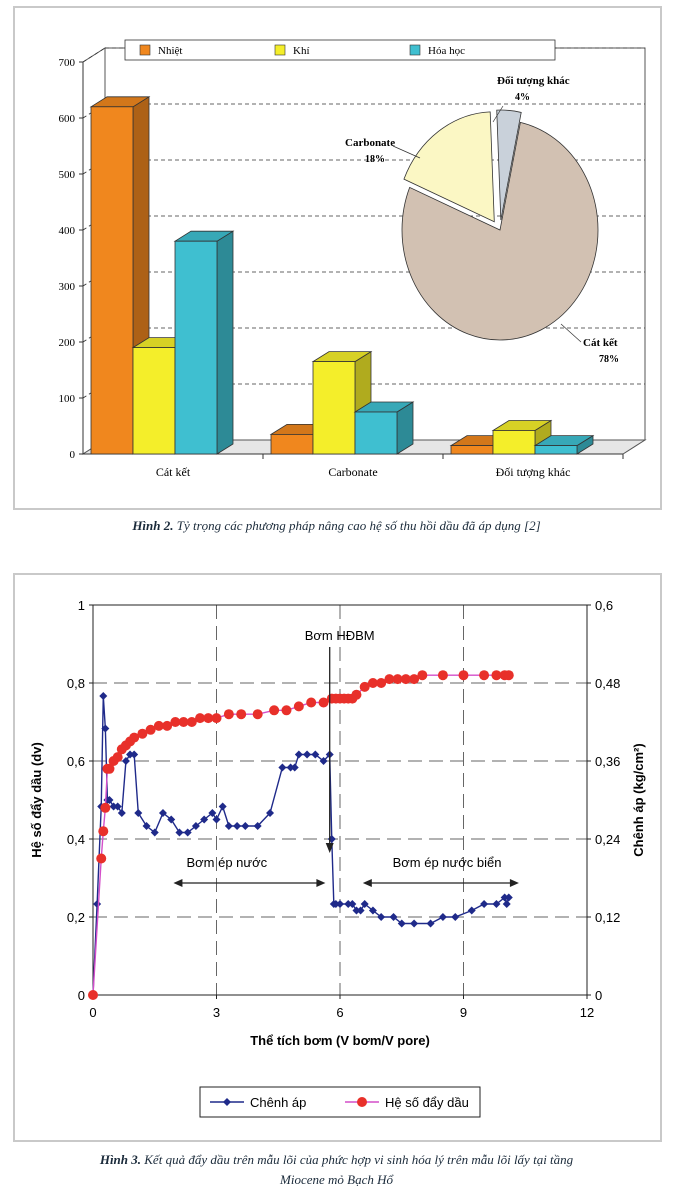 The image size is (673, 1200). Describe the element at coordinates (67, 63) in the screenshot. I see `y-tick-label: 700` at that location.